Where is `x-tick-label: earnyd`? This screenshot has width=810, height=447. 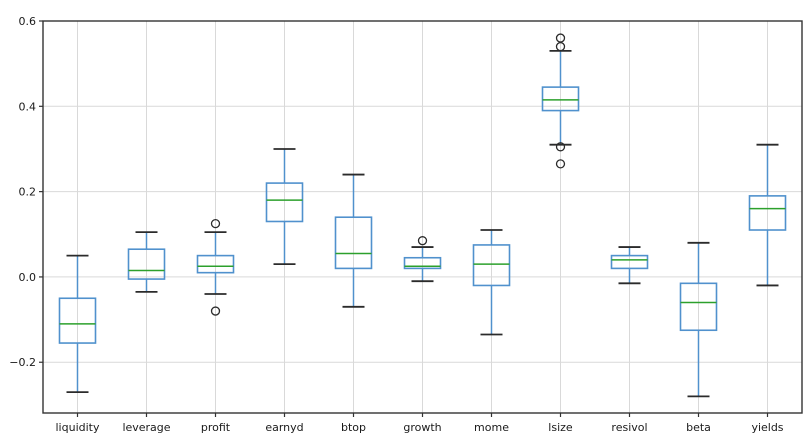
x-tick-label: earnyd is located at coordinates (284, 427).